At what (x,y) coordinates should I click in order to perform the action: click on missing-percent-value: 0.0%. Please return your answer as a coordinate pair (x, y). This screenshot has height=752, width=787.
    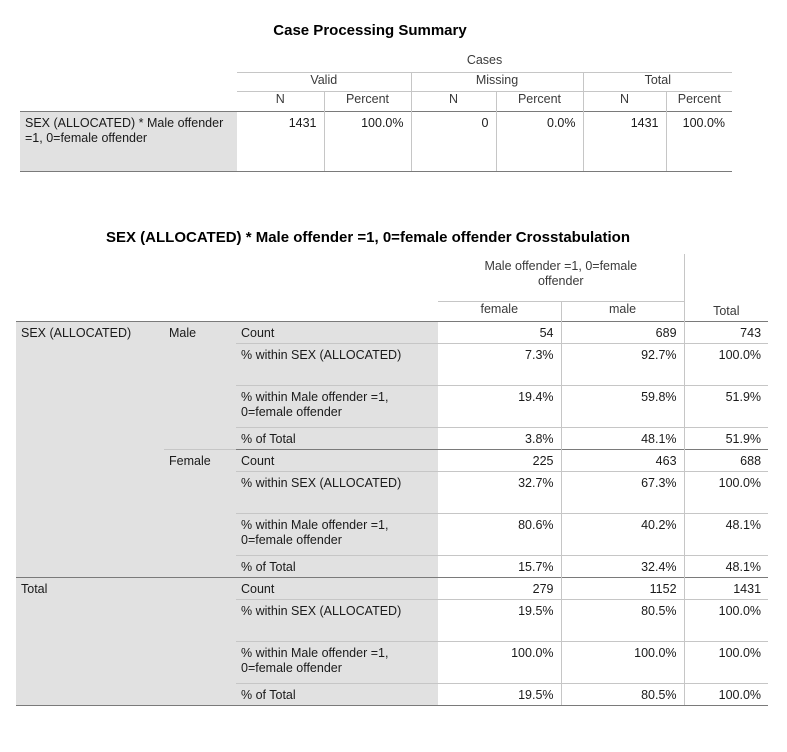
    Looking at the image, I should click on (539, 141).